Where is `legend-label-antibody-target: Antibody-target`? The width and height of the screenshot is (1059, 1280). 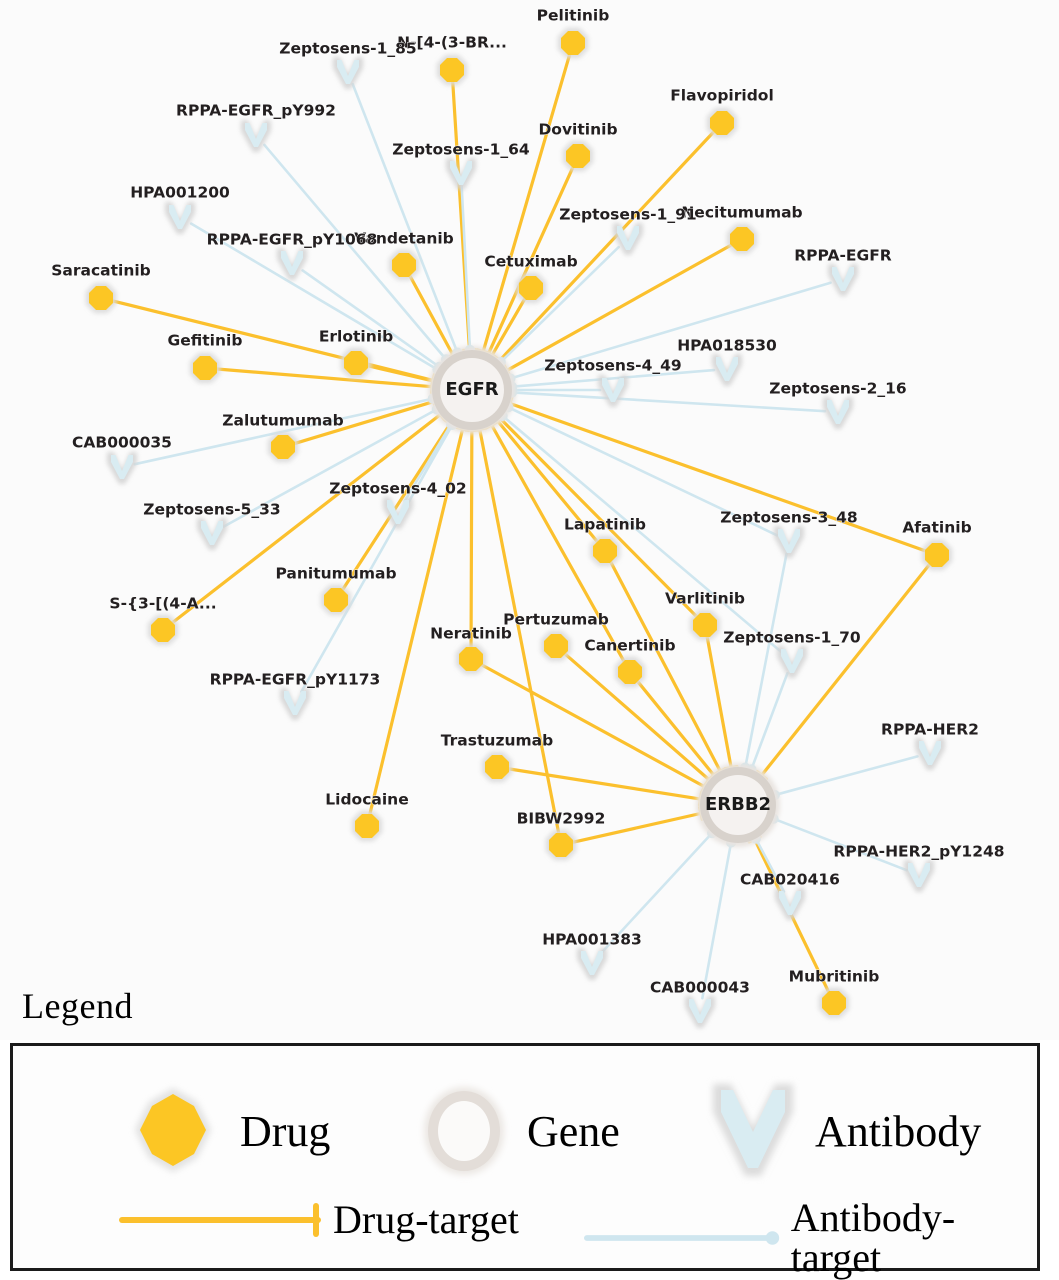
legend-label-antibody-target: Antibody-target is located at coordinates (873, 1237).